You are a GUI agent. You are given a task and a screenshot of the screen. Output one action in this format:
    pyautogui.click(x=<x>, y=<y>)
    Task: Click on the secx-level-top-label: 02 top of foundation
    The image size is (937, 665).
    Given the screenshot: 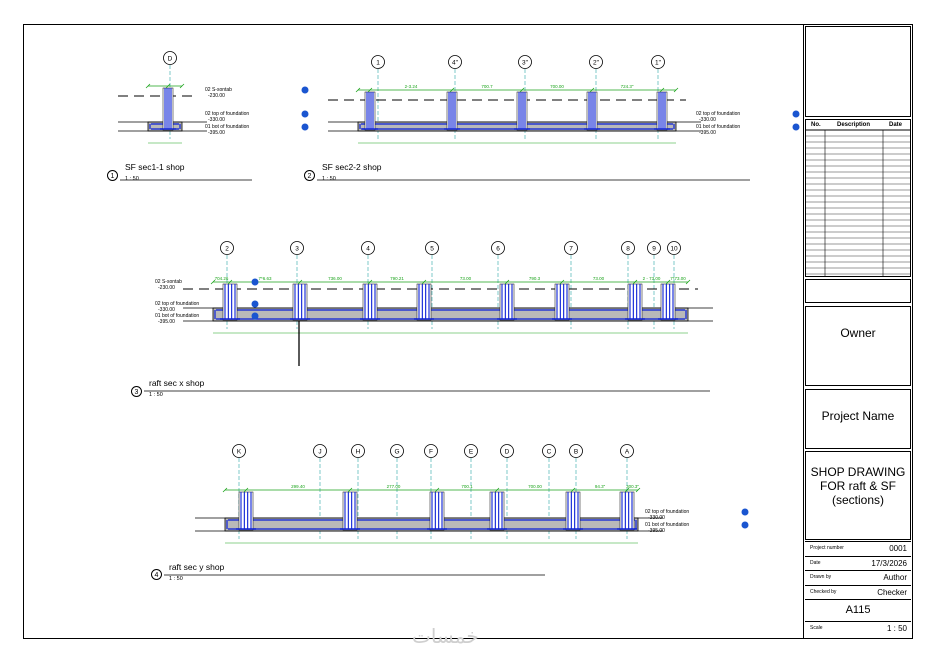 What is the action you would take?
    pyautogui.click(x=177, y=304)
    